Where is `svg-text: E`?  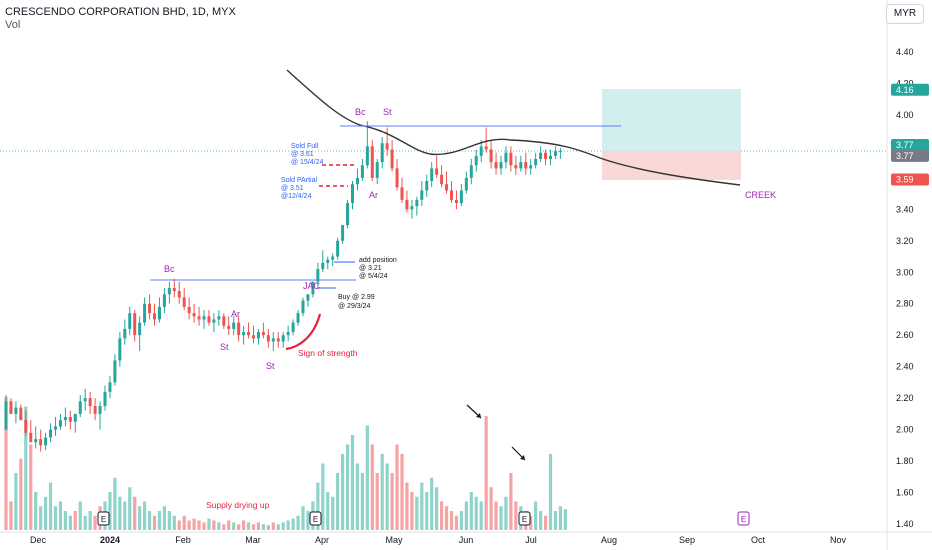 svg-text: E is located at coordinates (743, 519).